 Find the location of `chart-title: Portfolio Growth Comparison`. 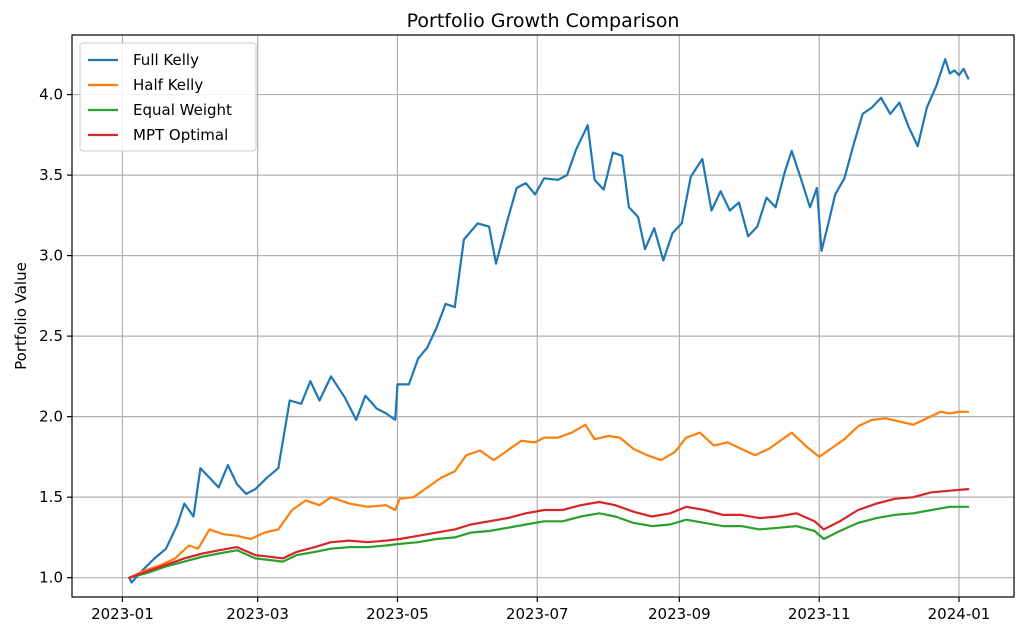

chart-title: Portfolio Growth Comparison is located at coordinates (543, 21).